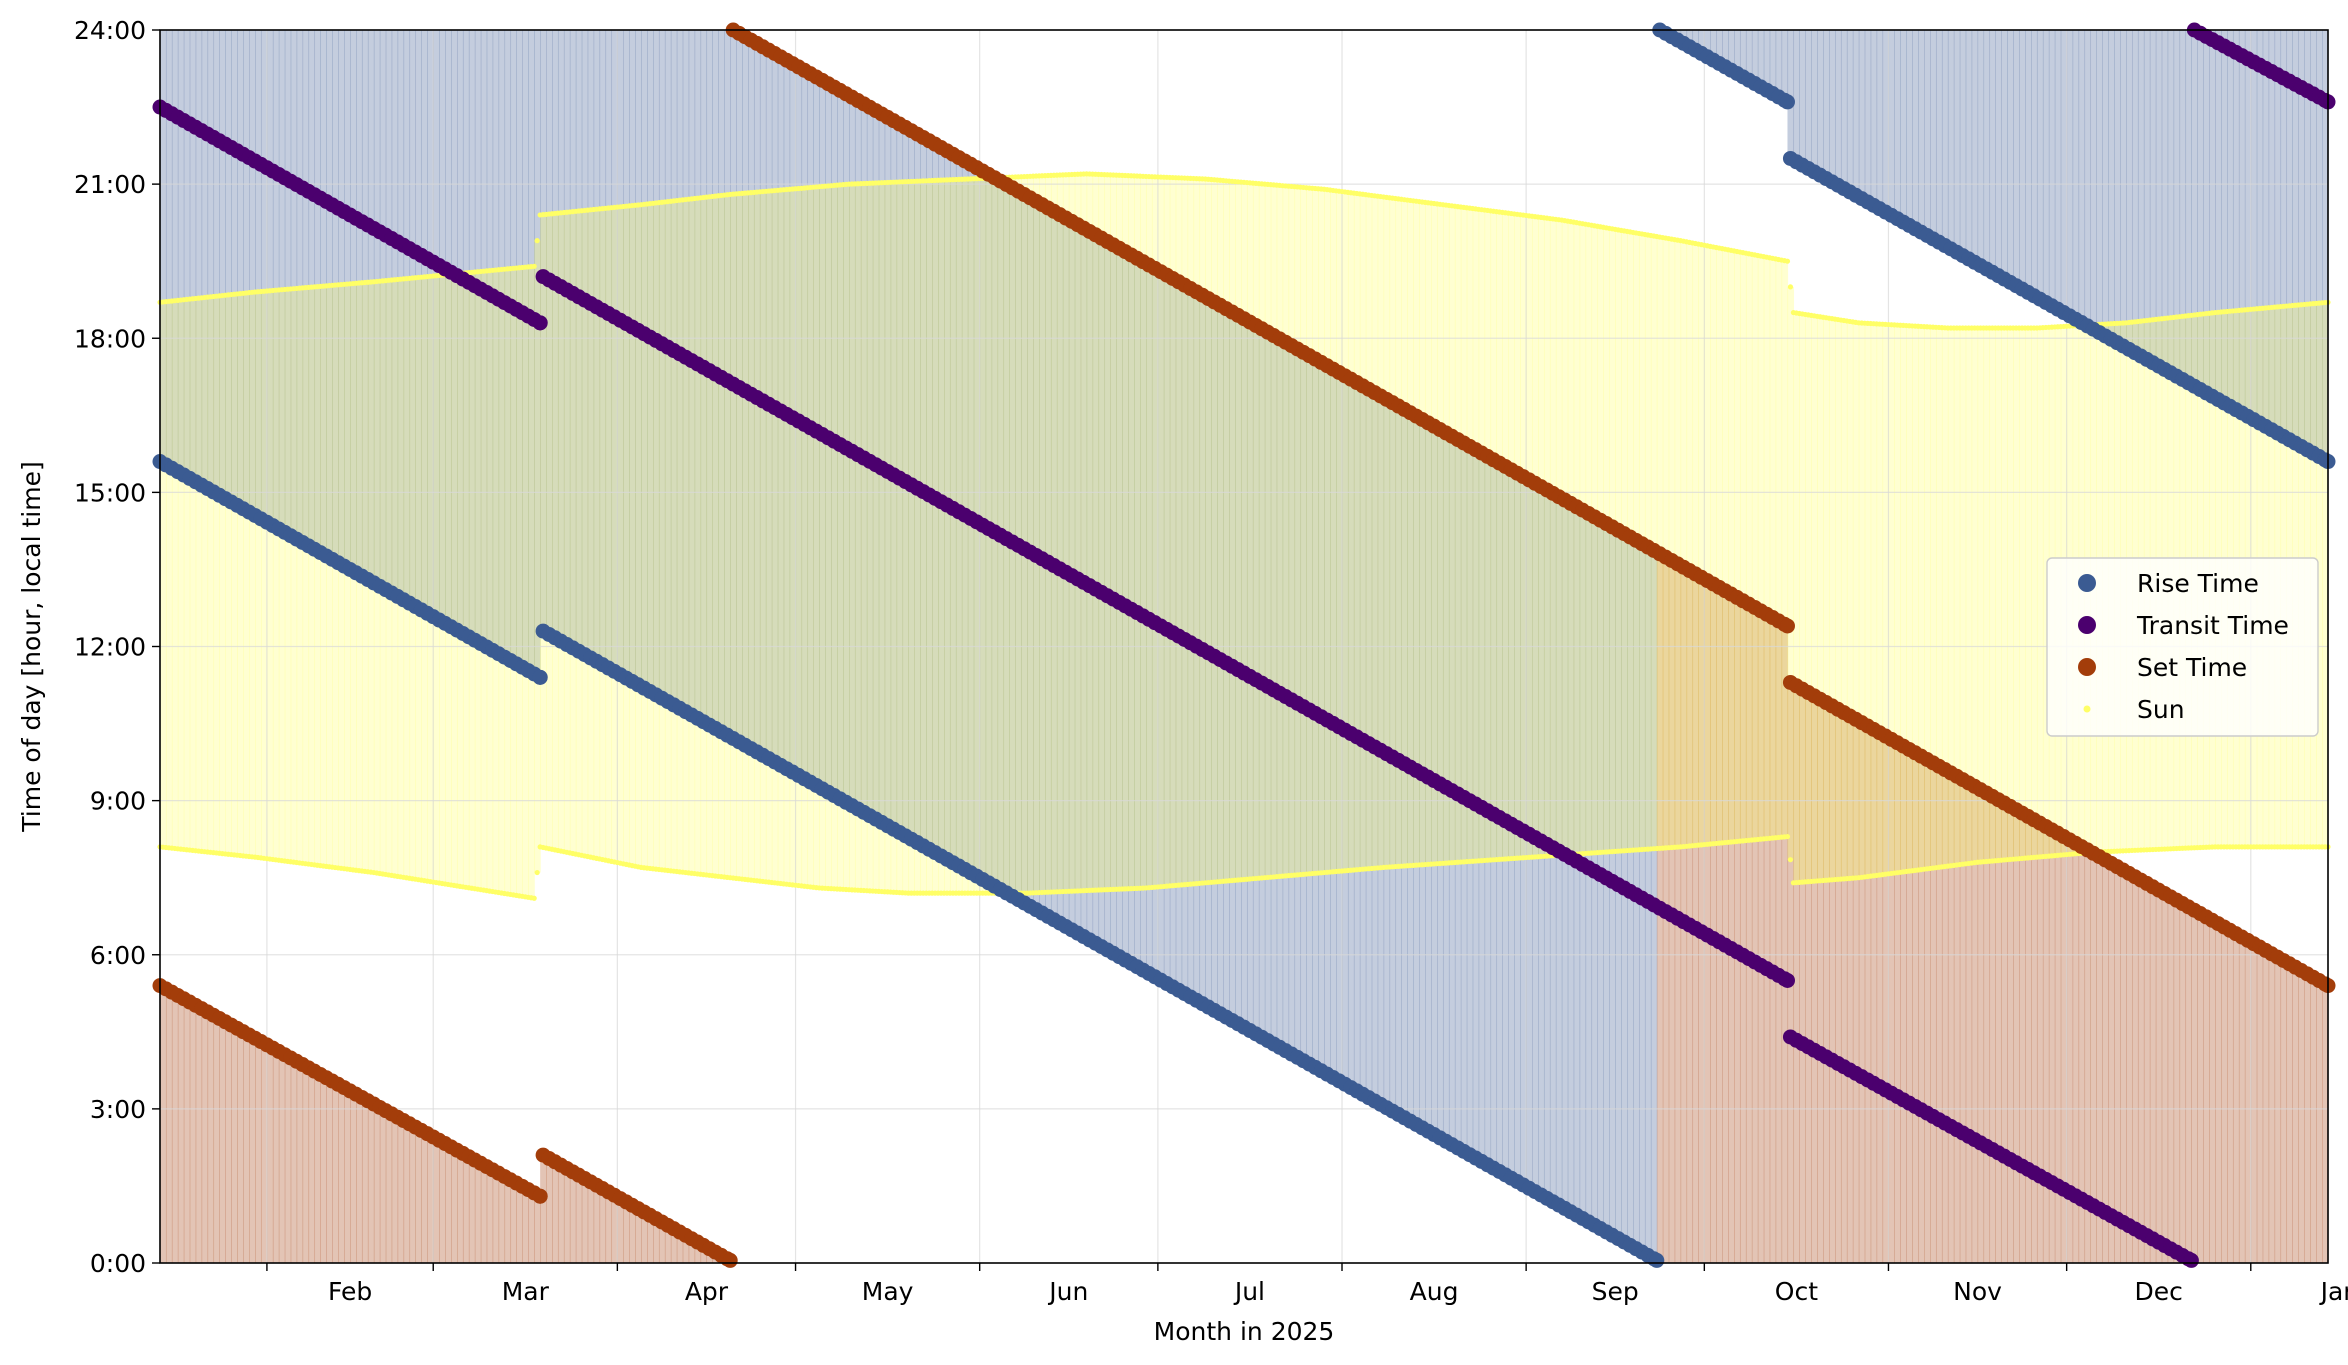  I want to click on x-tick-label: Feb, so click(350, 1291).